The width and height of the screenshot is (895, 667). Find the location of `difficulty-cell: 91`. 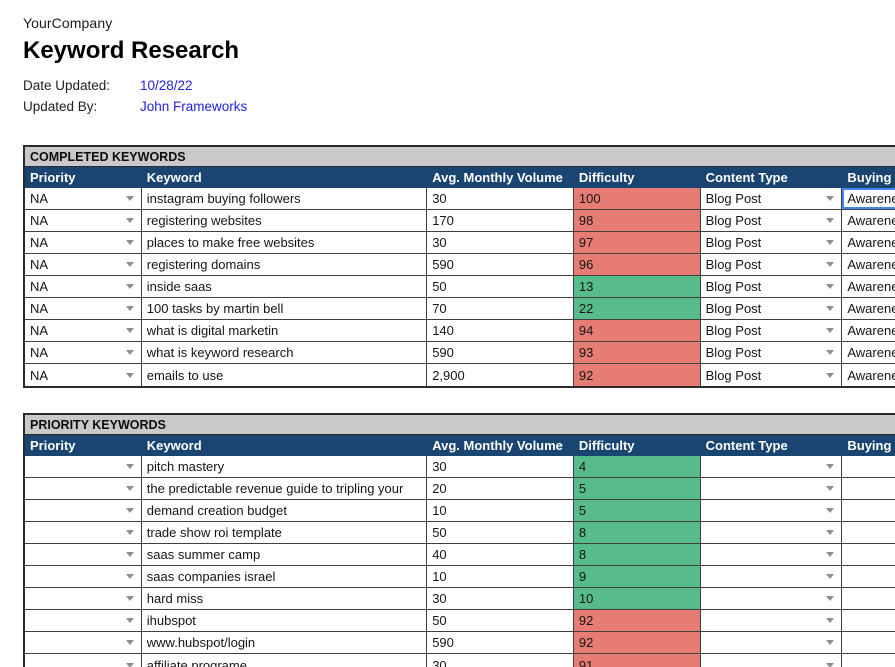

difficulty-cell: 91 is located at coordinates (637, 660).